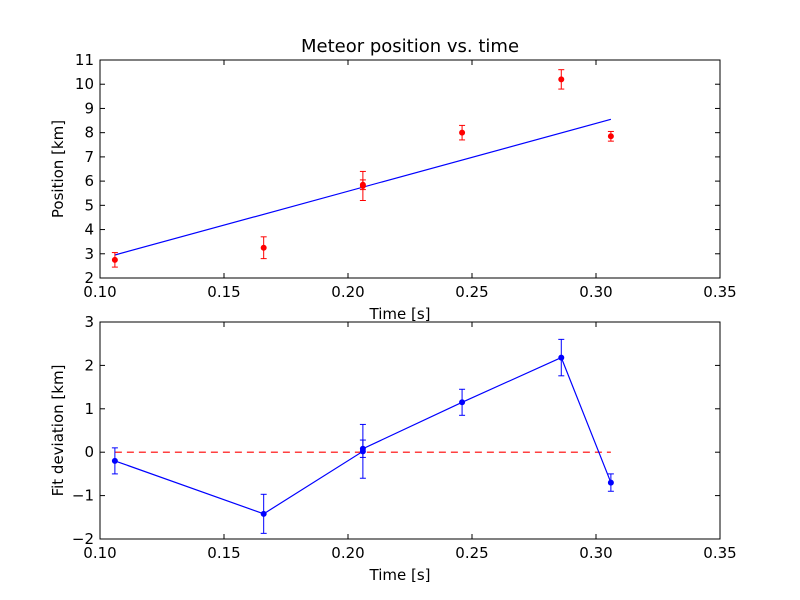 The width and height of the screenshot is (800, 600). Describe the element at coordinates (89, 157) in the screenshot. I see `y-tick-label: 7` at that location.